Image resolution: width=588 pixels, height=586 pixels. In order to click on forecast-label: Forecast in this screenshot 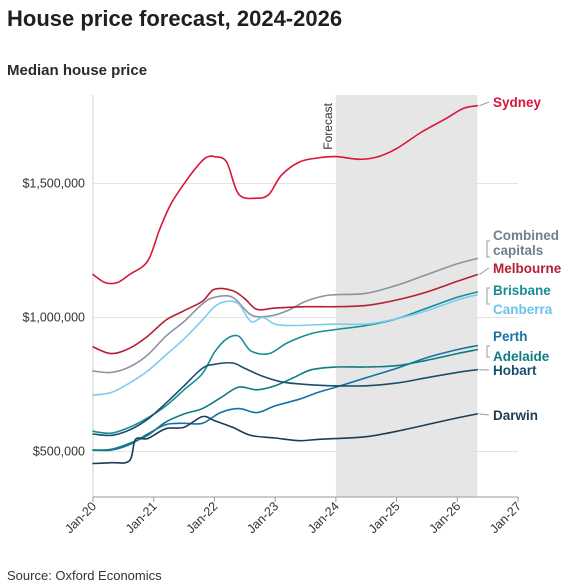, I will do `click(328, 125)`.